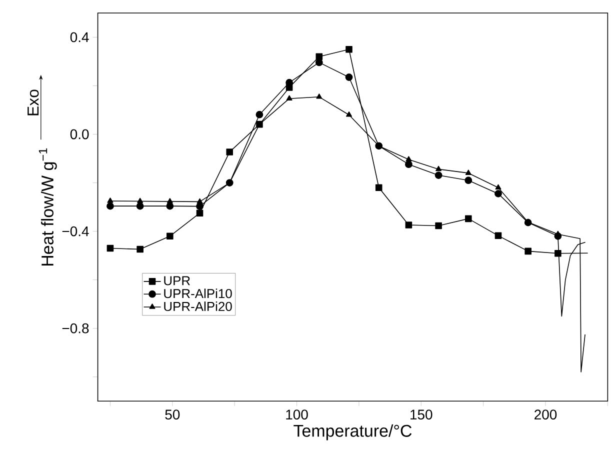 Image resolution: width=611 pixels, height=464 pixels. Describe the element at coordinates (198, 293) in the screenshot. I see `legend-label: UPR-AlPi10` at that location.